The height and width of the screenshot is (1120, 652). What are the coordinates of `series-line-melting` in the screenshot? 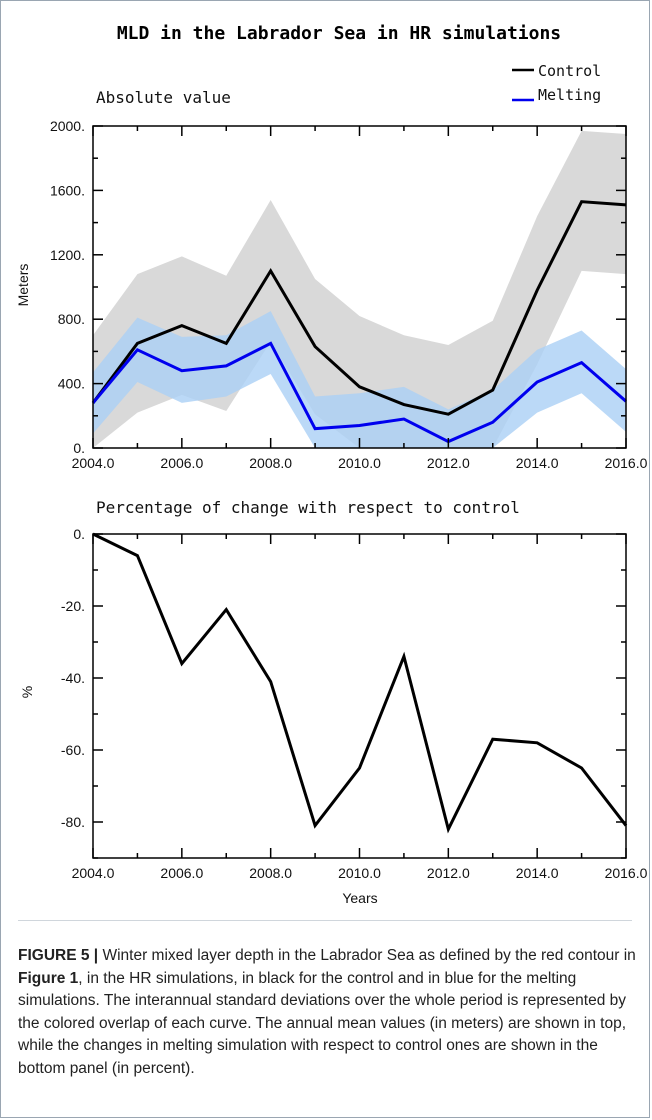 It's located at (359, 392).